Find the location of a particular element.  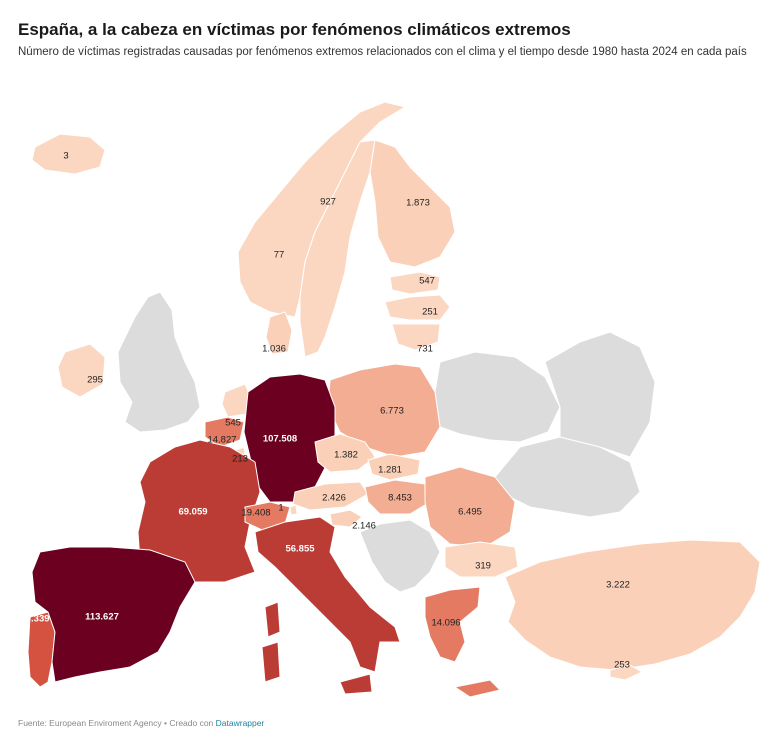

value-label: 547 is located at coordinates (427, 281).